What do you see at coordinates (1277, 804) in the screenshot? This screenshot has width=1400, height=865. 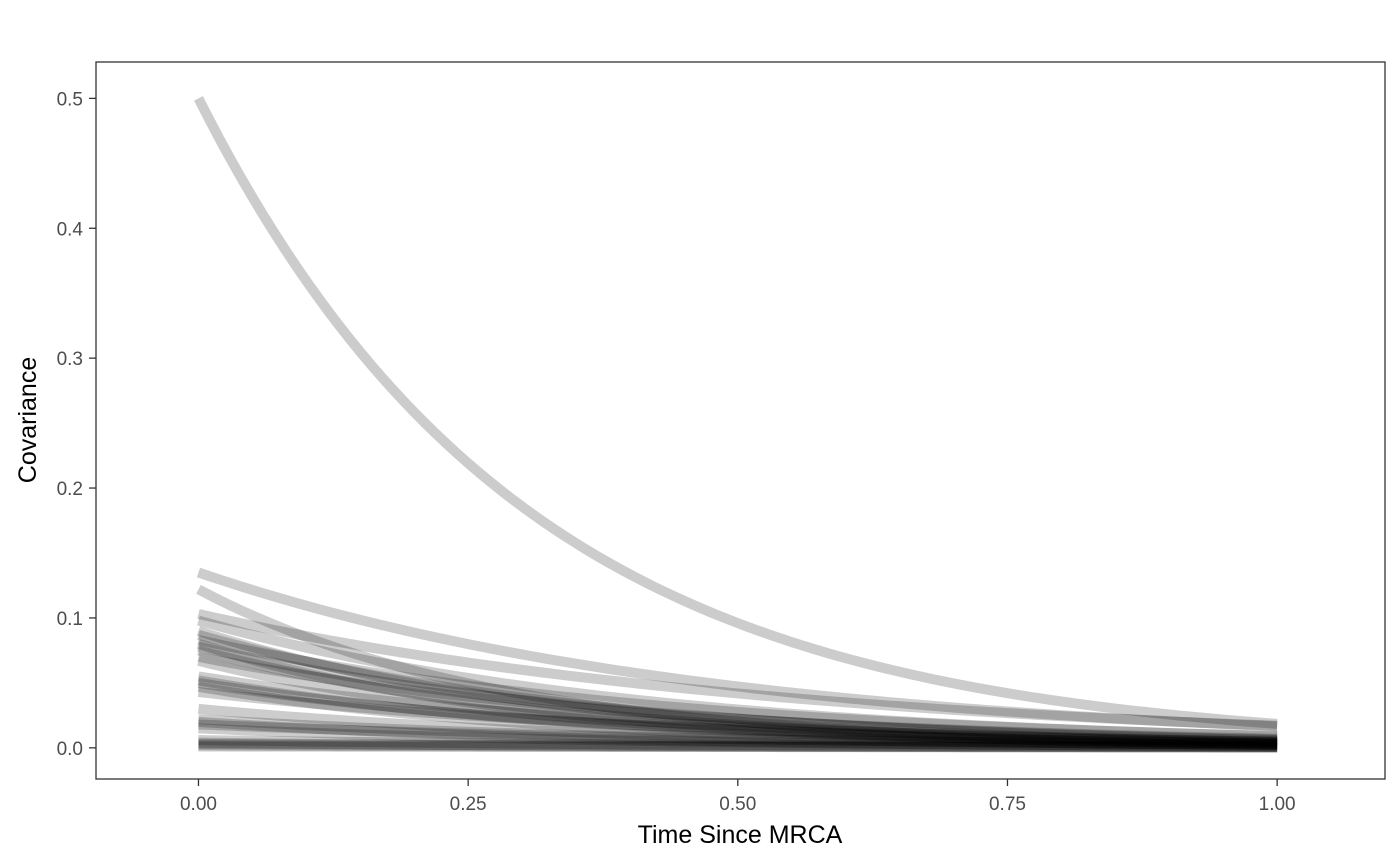 I see `x-tick-label: 1.00` at bounding box center [1277, 804].